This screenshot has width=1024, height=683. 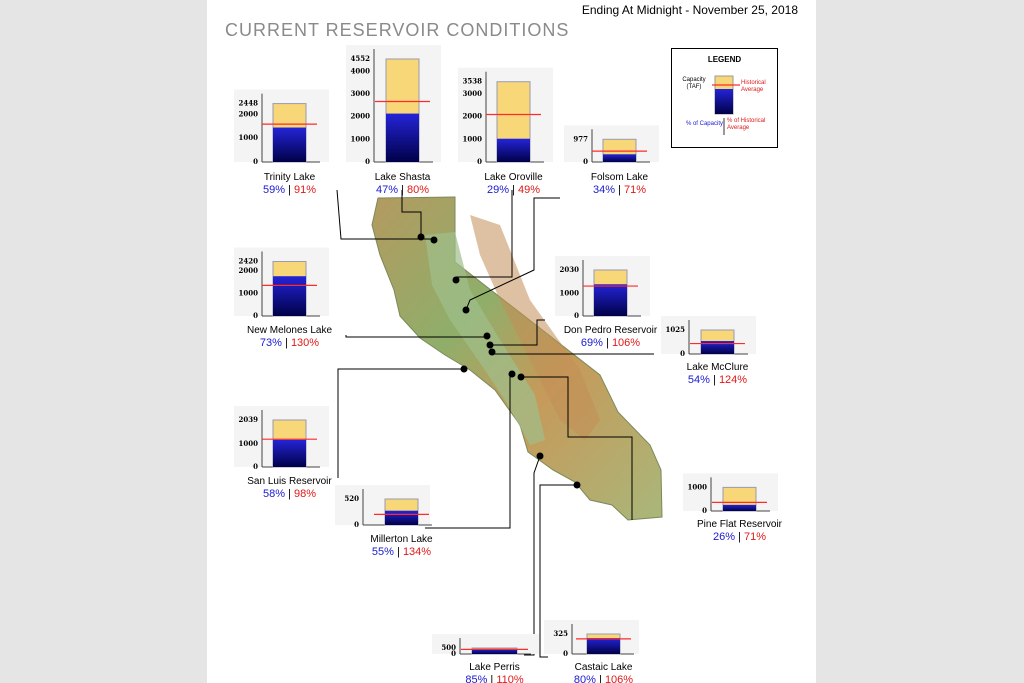 What do you see at coordinates (411, 213) in the screenshot?
I see `connector-lake-shasta` at bounding box center [411, 213].